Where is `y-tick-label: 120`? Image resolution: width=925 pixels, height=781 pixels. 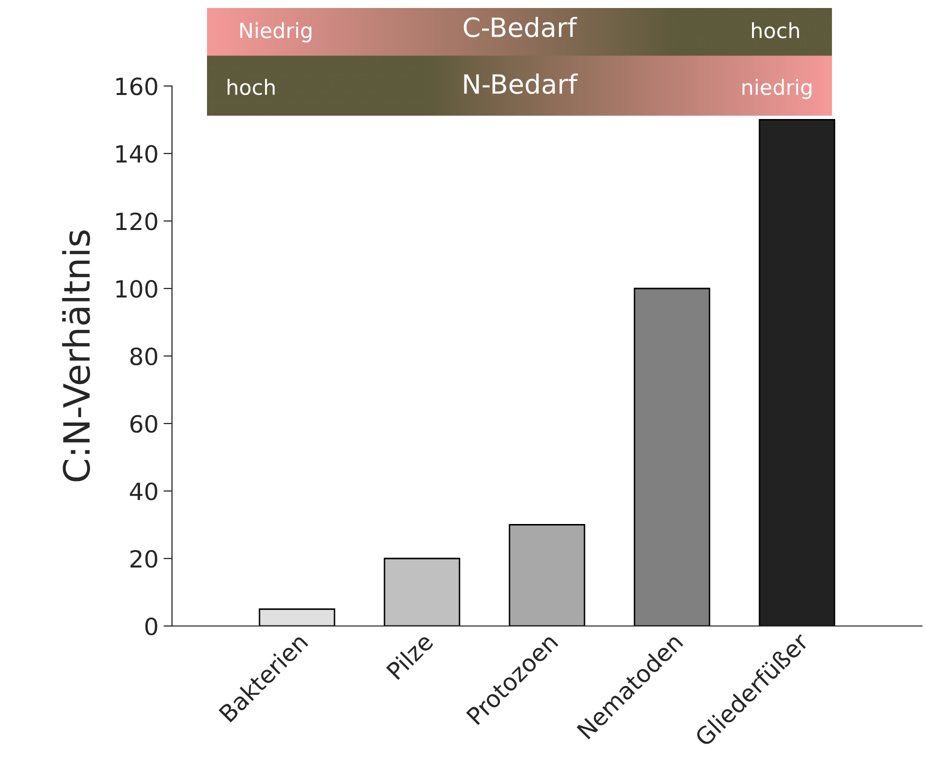
y-tick-label: 120 is located at coordinates (137, 221).